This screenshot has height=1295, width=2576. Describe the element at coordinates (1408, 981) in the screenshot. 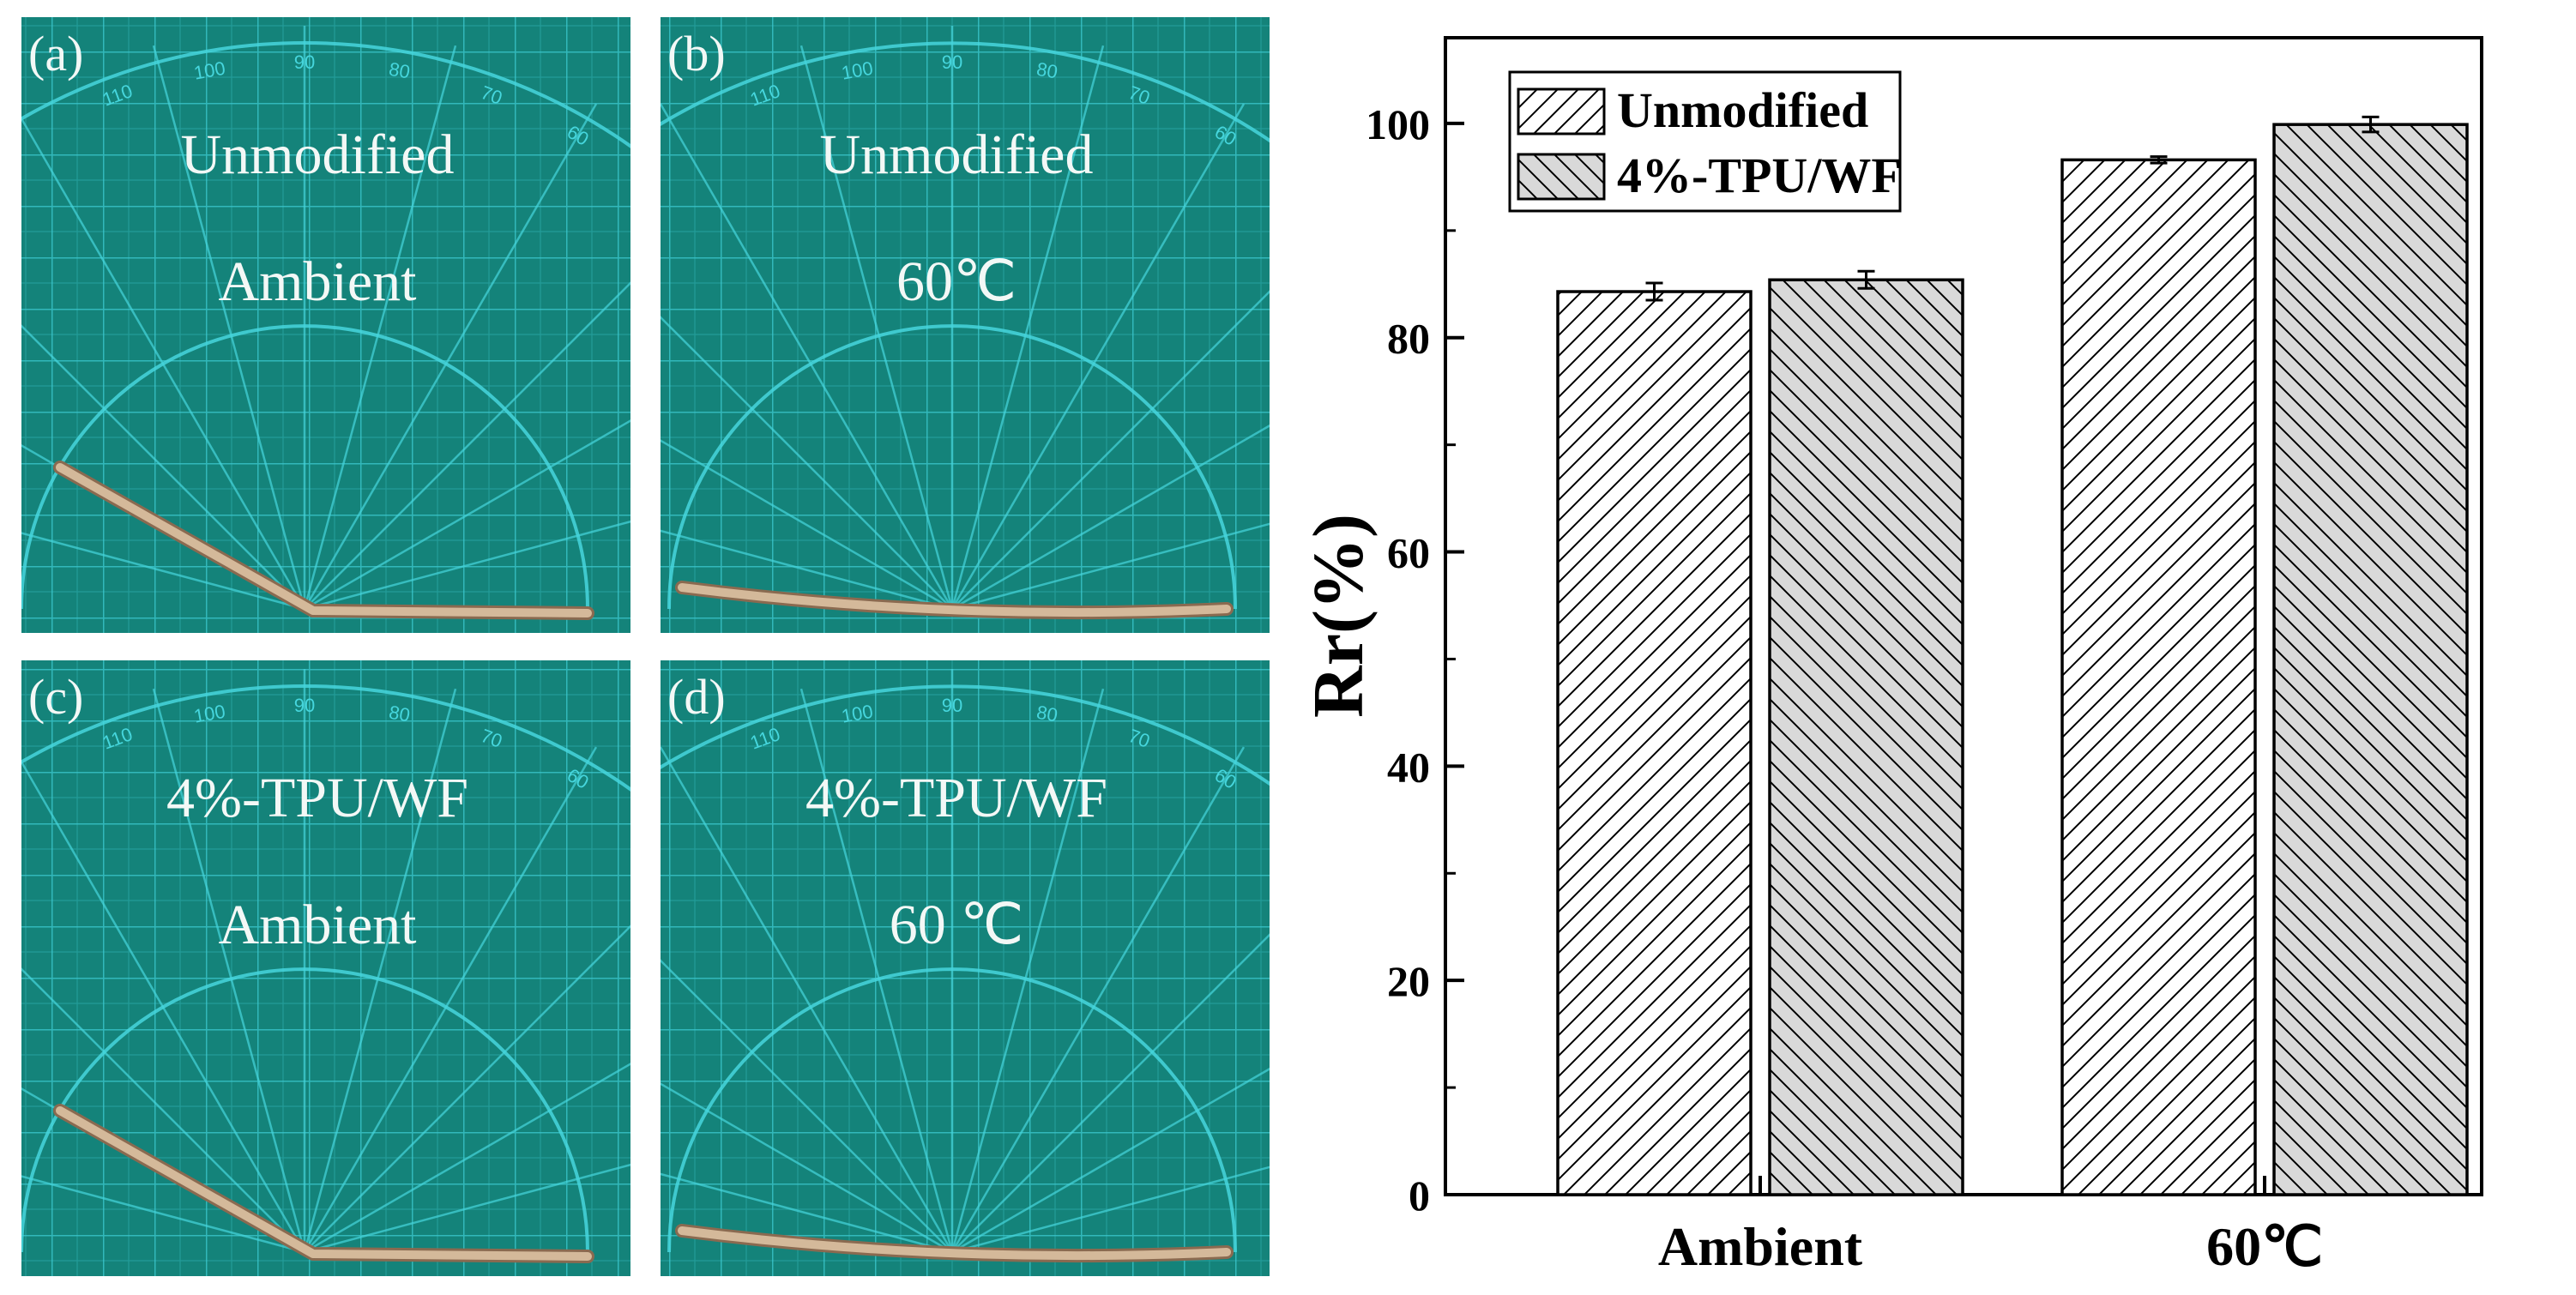

I see `y-tick-label: 20` at that location.